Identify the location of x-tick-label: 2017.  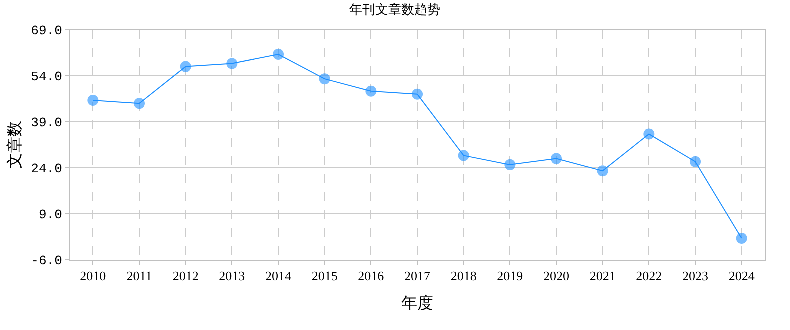
(417, 276).